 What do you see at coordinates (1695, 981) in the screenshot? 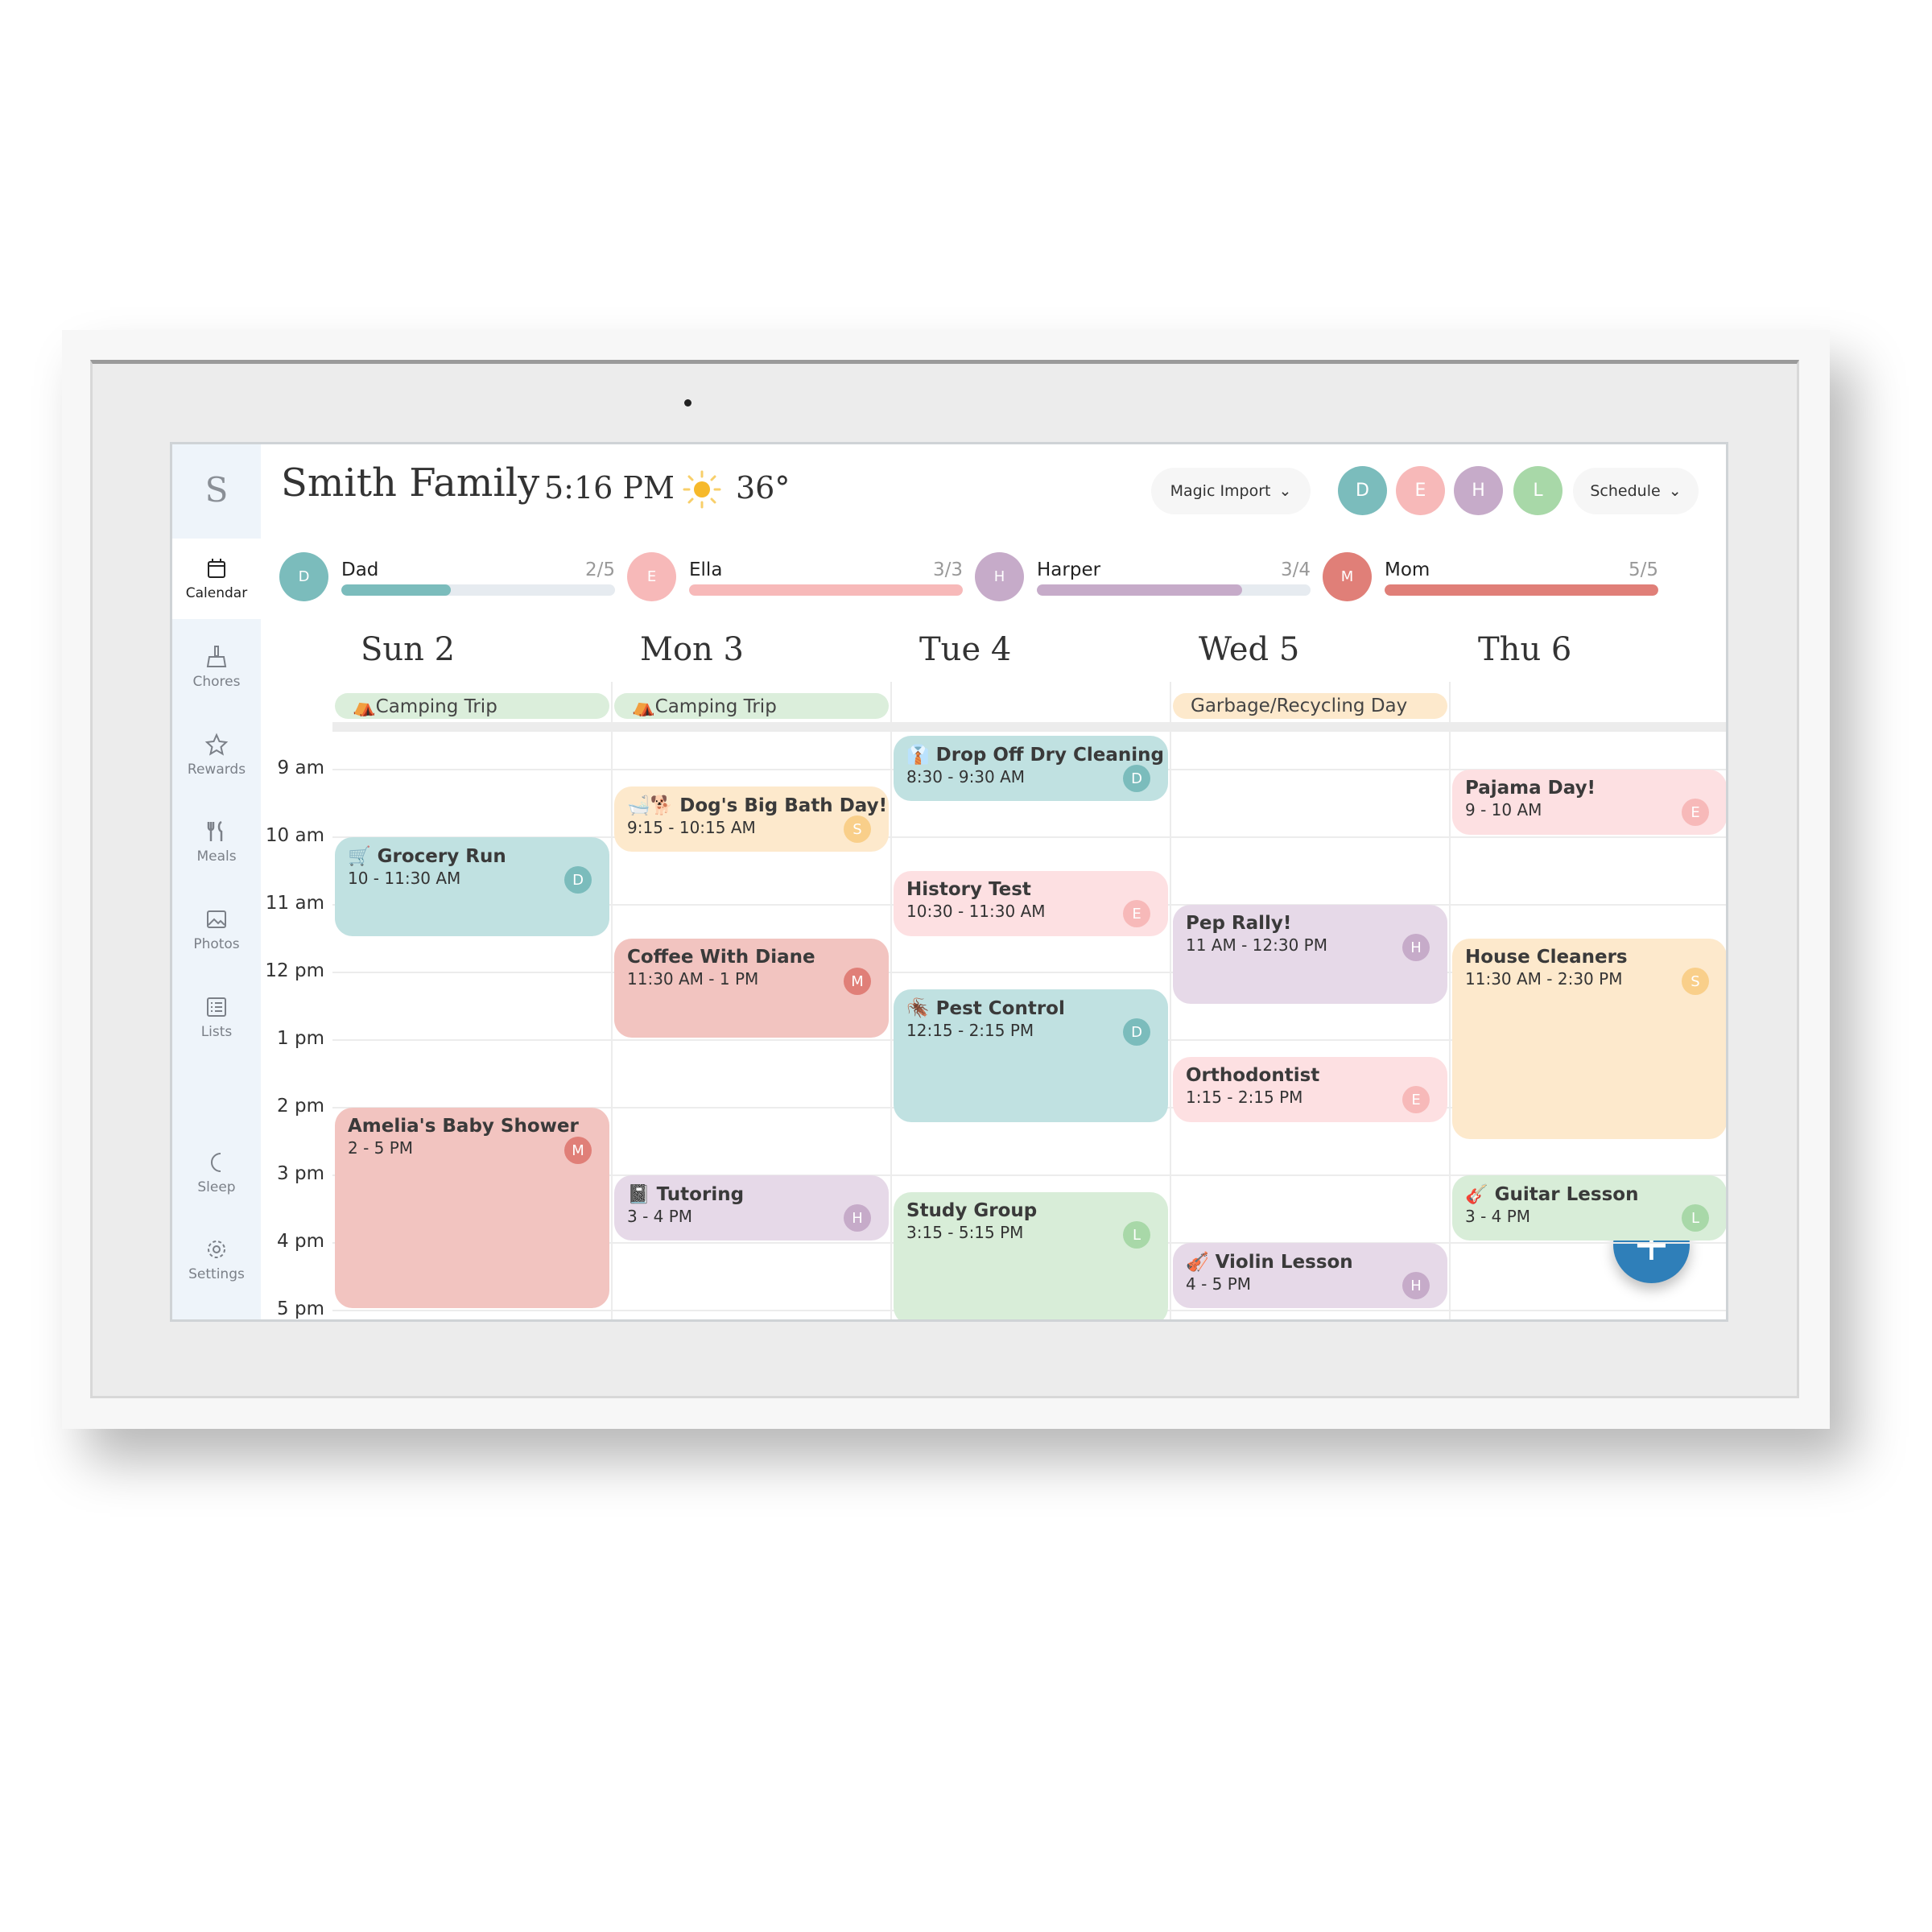
I see `event-owner-avatar: S` at bounding box center [1695, 981].